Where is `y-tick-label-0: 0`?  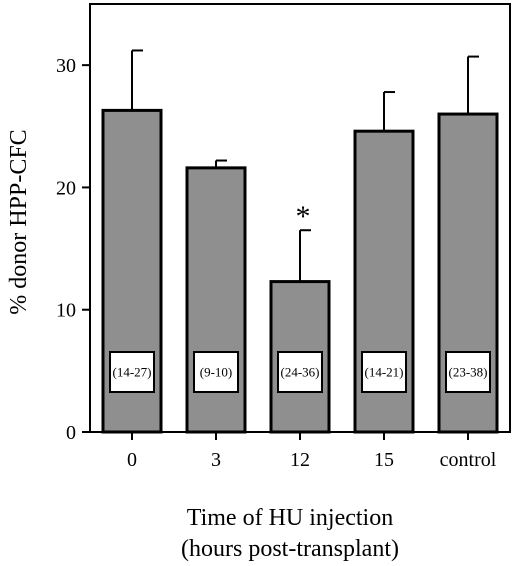 y-tick-label-0: 0 is located at coordinates (71, 433).